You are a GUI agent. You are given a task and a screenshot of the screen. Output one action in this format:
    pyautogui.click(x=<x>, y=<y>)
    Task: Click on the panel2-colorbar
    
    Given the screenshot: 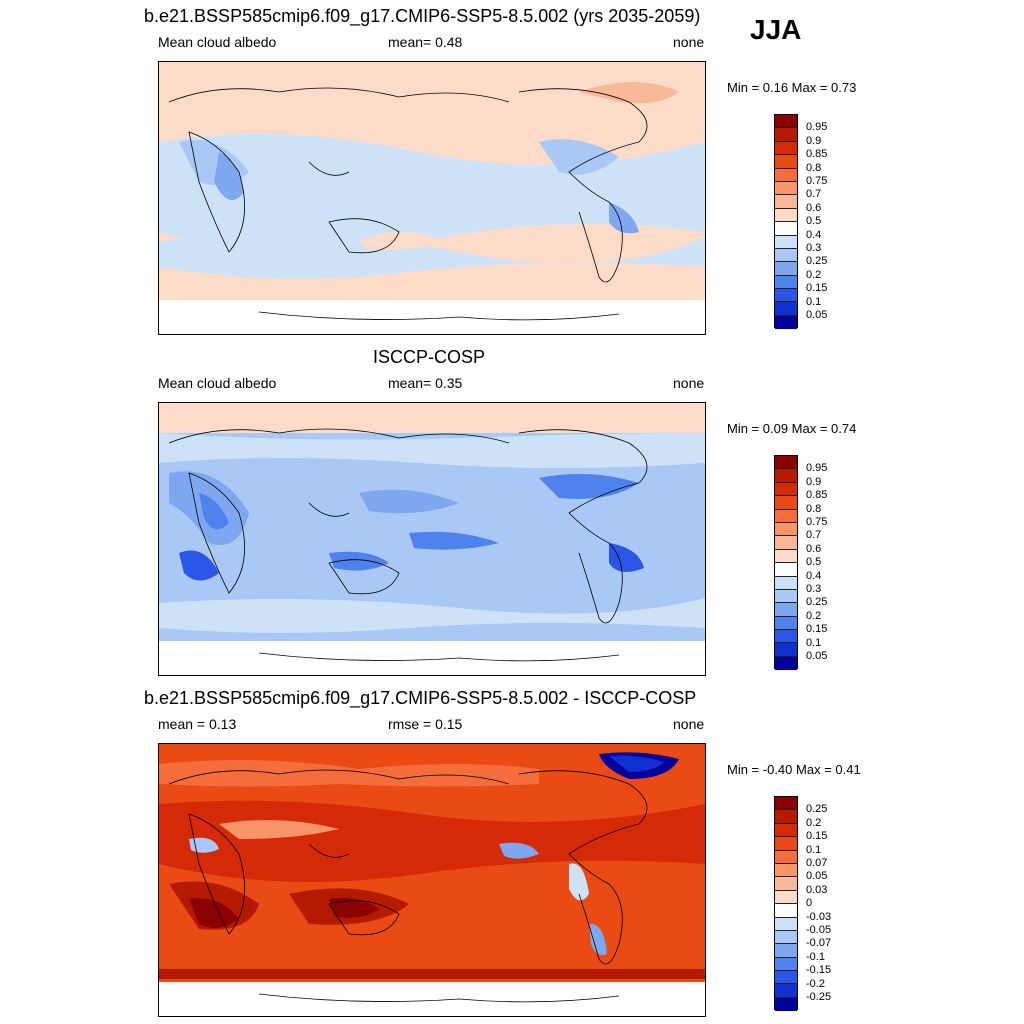 What is the action you would take?
    pyautogui.click(x=786, y=563)
    